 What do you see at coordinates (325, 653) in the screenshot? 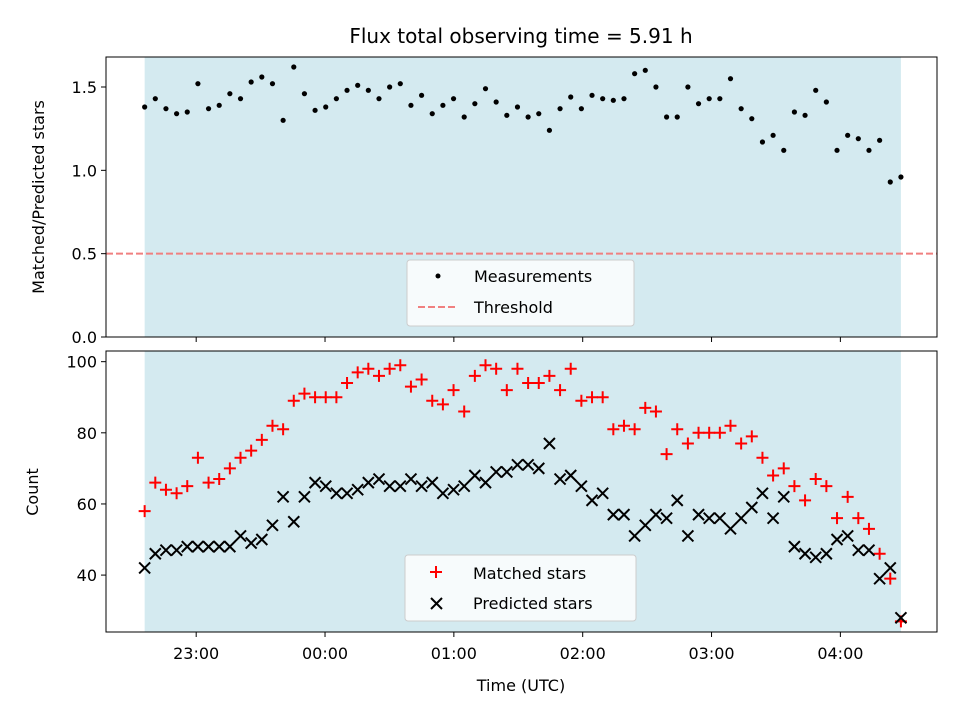
I see `x-tick-label: 00:00` at bounding box center [325, 653].